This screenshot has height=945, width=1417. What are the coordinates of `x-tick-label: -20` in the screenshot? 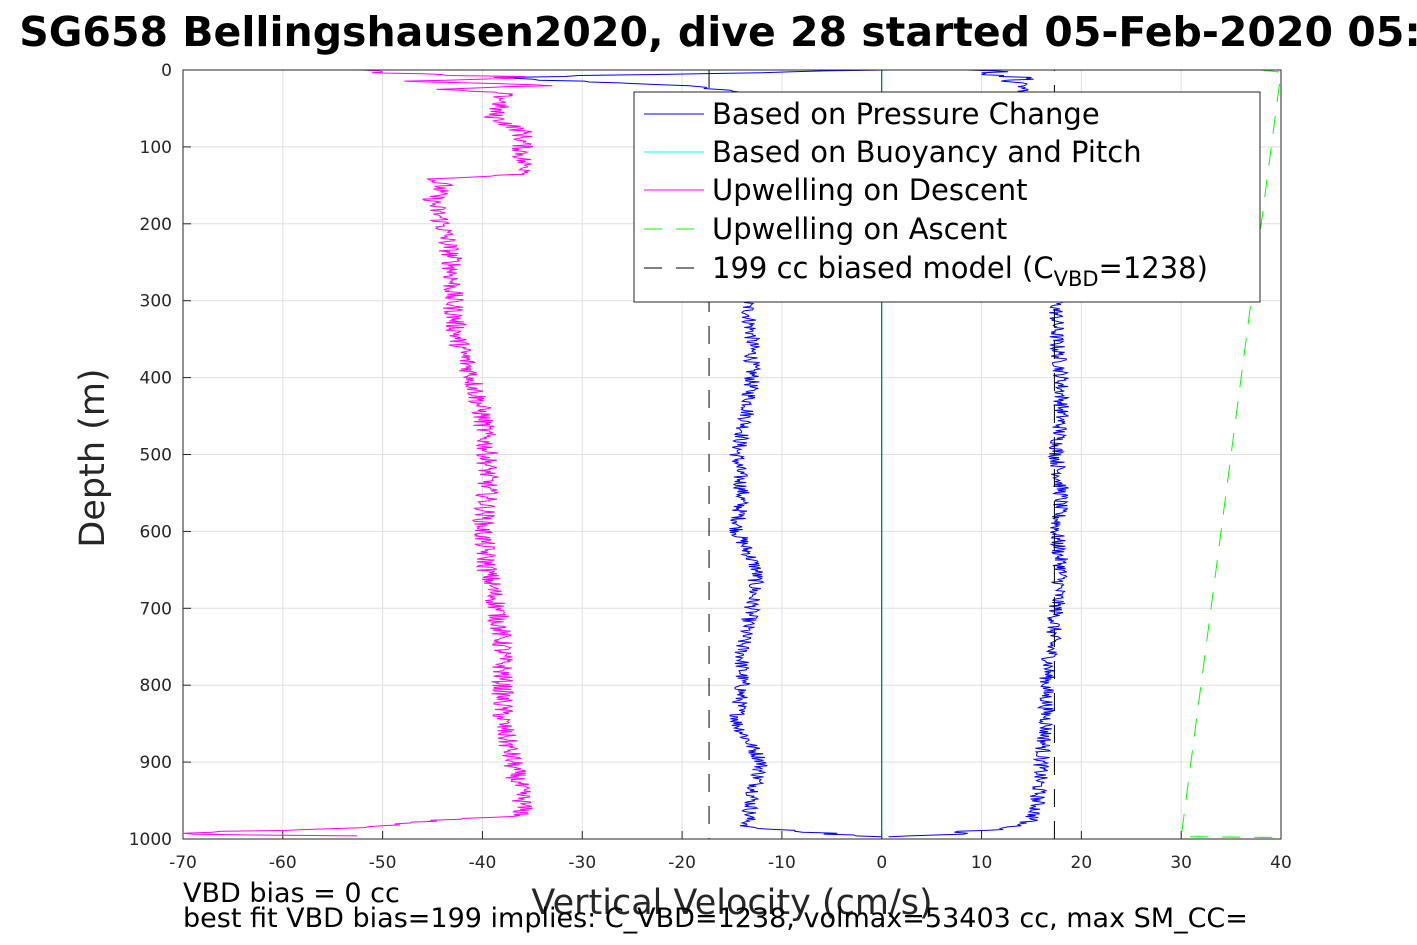 It's located at (682, 863).